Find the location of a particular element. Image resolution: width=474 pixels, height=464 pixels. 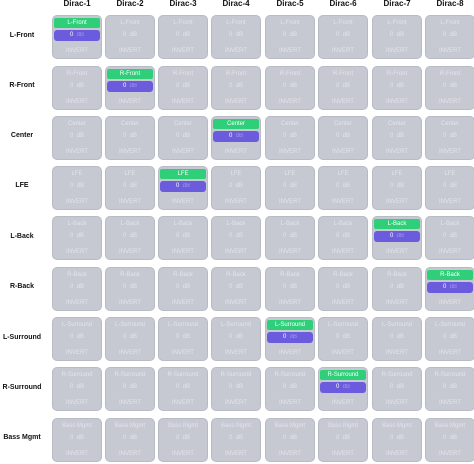

routing-cell-active: L-Back 0 dB INVERT is located at coordinates (397, 238).